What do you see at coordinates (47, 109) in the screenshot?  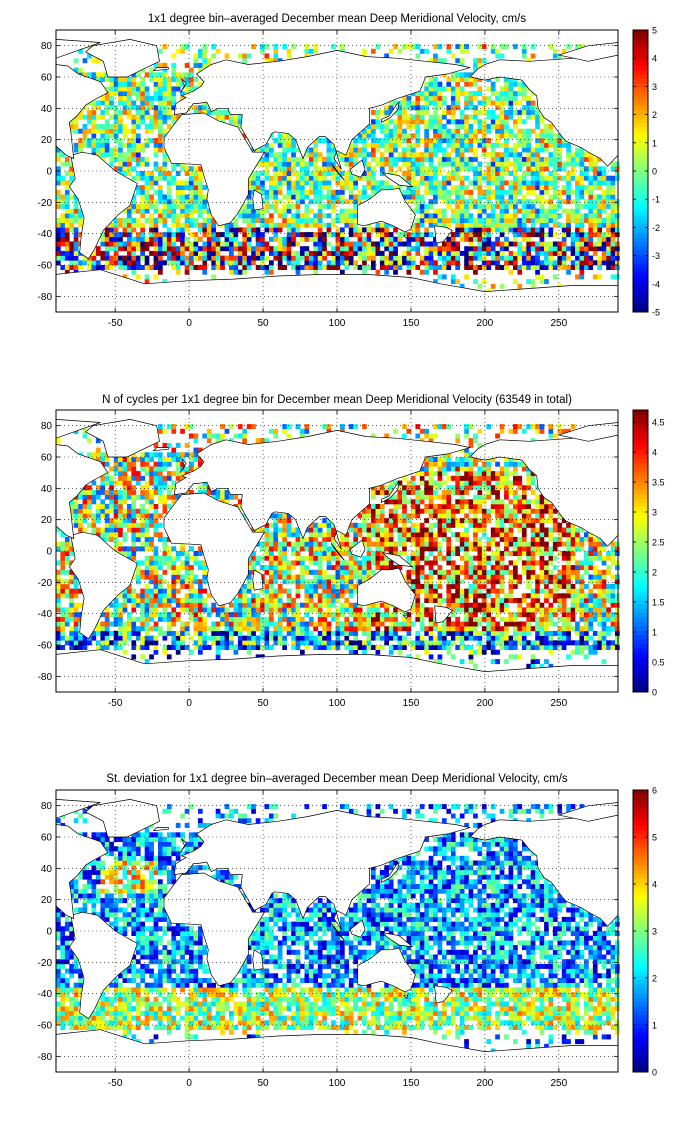 I see `y-tick-label: 40` at bounding box center [47, 109].